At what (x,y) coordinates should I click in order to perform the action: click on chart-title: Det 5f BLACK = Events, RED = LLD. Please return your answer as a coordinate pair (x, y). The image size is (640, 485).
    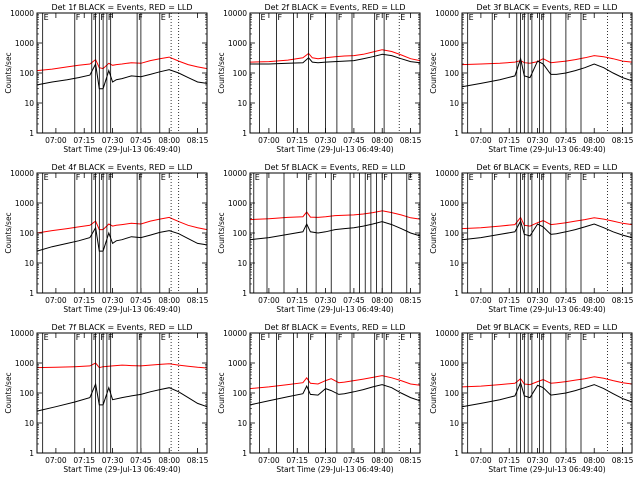
    Looking at the image, I should click on (334, 167).